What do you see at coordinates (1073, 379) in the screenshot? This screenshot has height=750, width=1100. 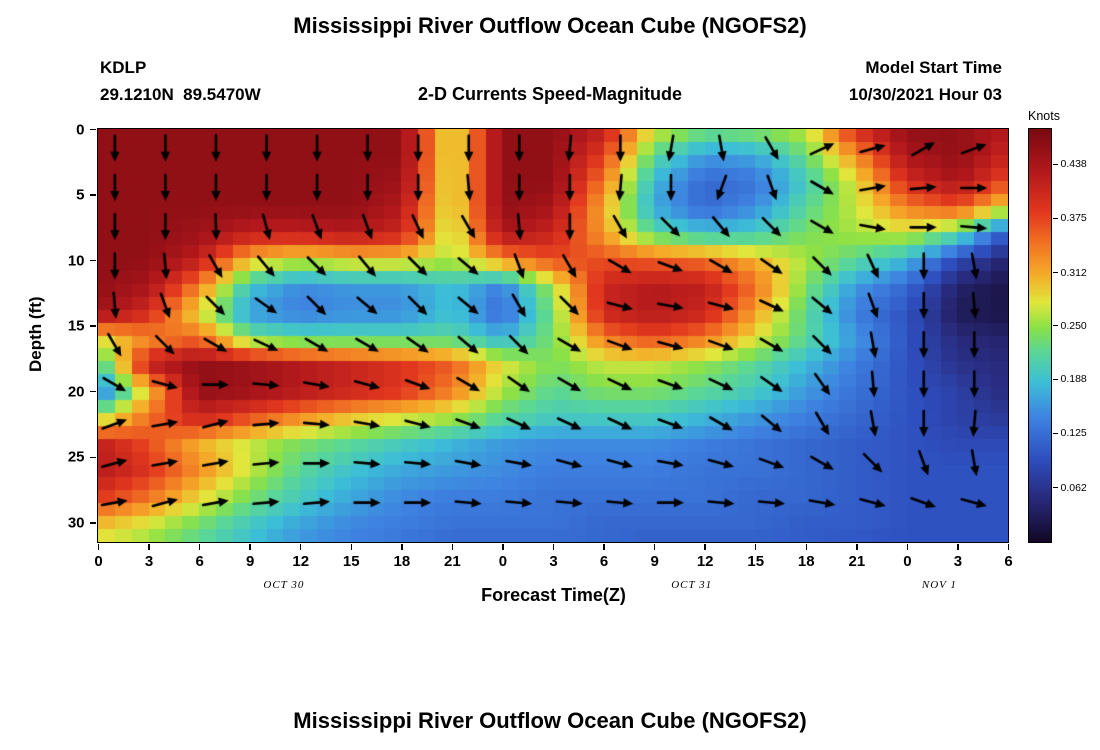 I see `colorbar-tick-label: 0.188` at bounding box center [1073, 379].